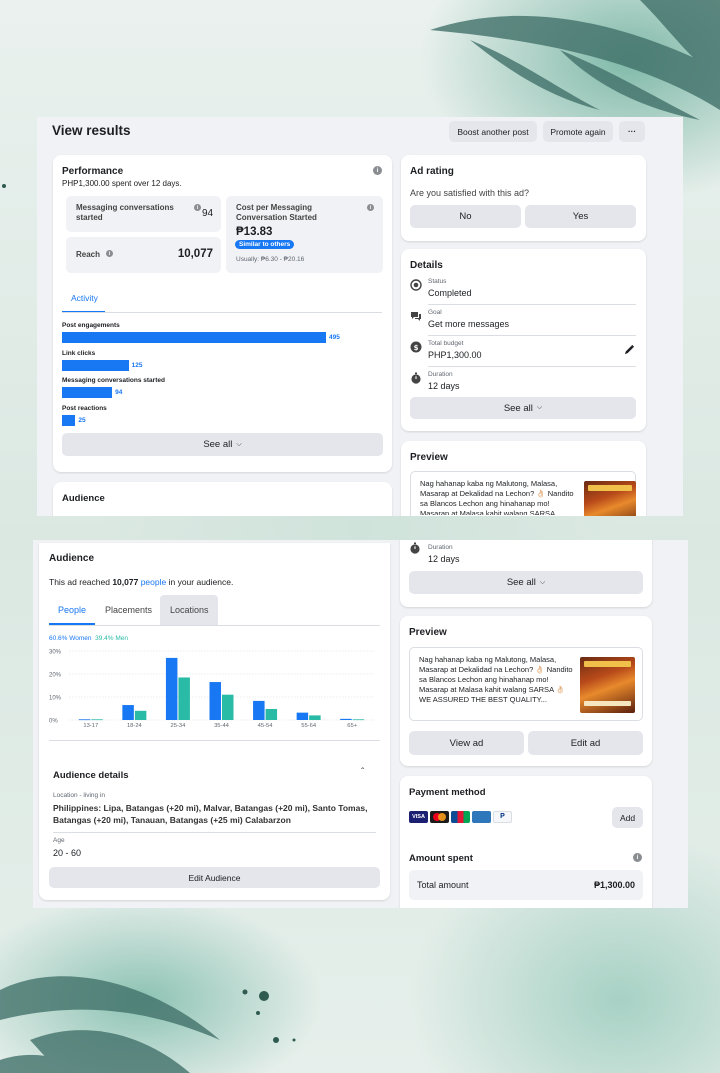 The height and width of the screenshot is (1073, 720). What do you see at coordinates (446, 343) in the screenshot?
I see `budget-label: Total budget` at bounding box center [446, 343].